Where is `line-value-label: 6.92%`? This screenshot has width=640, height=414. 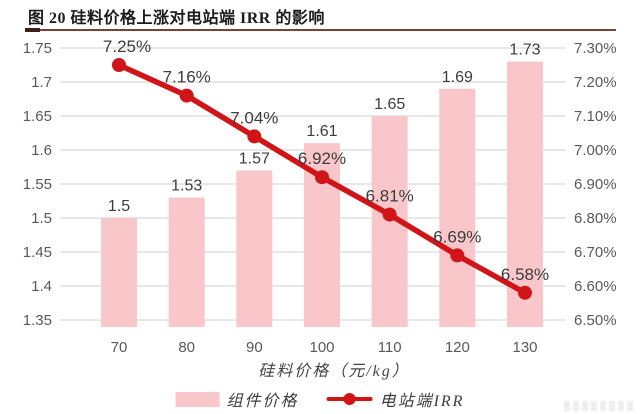
line-value-label: 6.92% is located at coordinates (322, 158).